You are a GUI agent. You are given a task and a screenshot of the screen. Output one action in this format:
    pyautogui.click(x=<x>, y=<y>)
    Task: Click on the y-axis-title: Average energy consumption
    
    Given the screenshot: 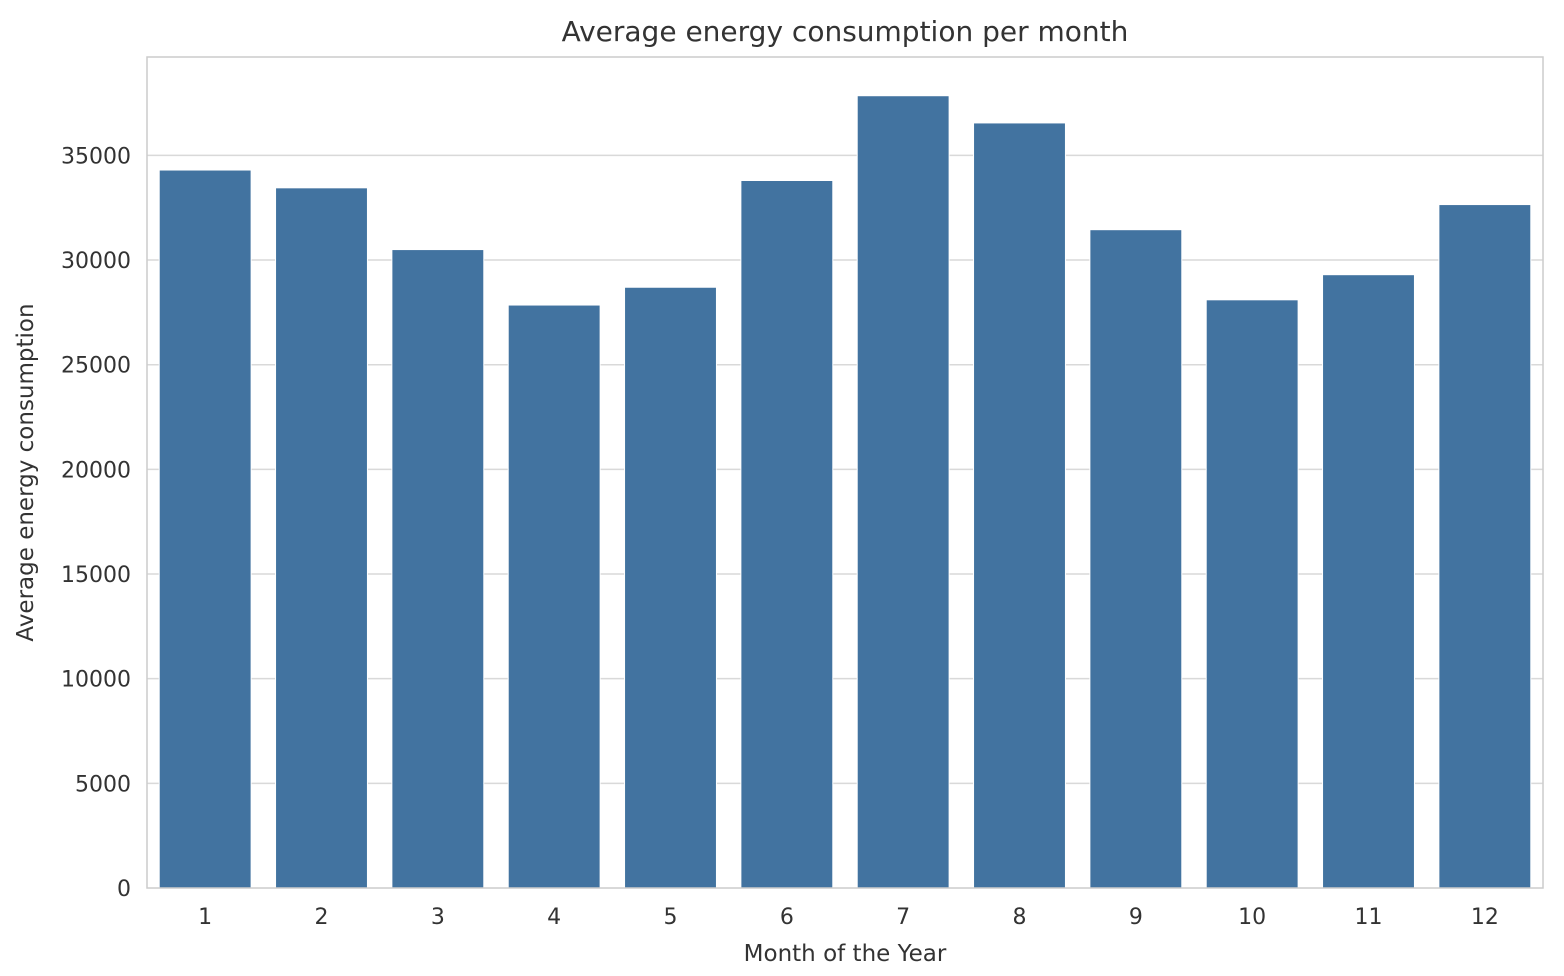 What is the action you would take?
    pyautogui.click(x=26, y=472)
    